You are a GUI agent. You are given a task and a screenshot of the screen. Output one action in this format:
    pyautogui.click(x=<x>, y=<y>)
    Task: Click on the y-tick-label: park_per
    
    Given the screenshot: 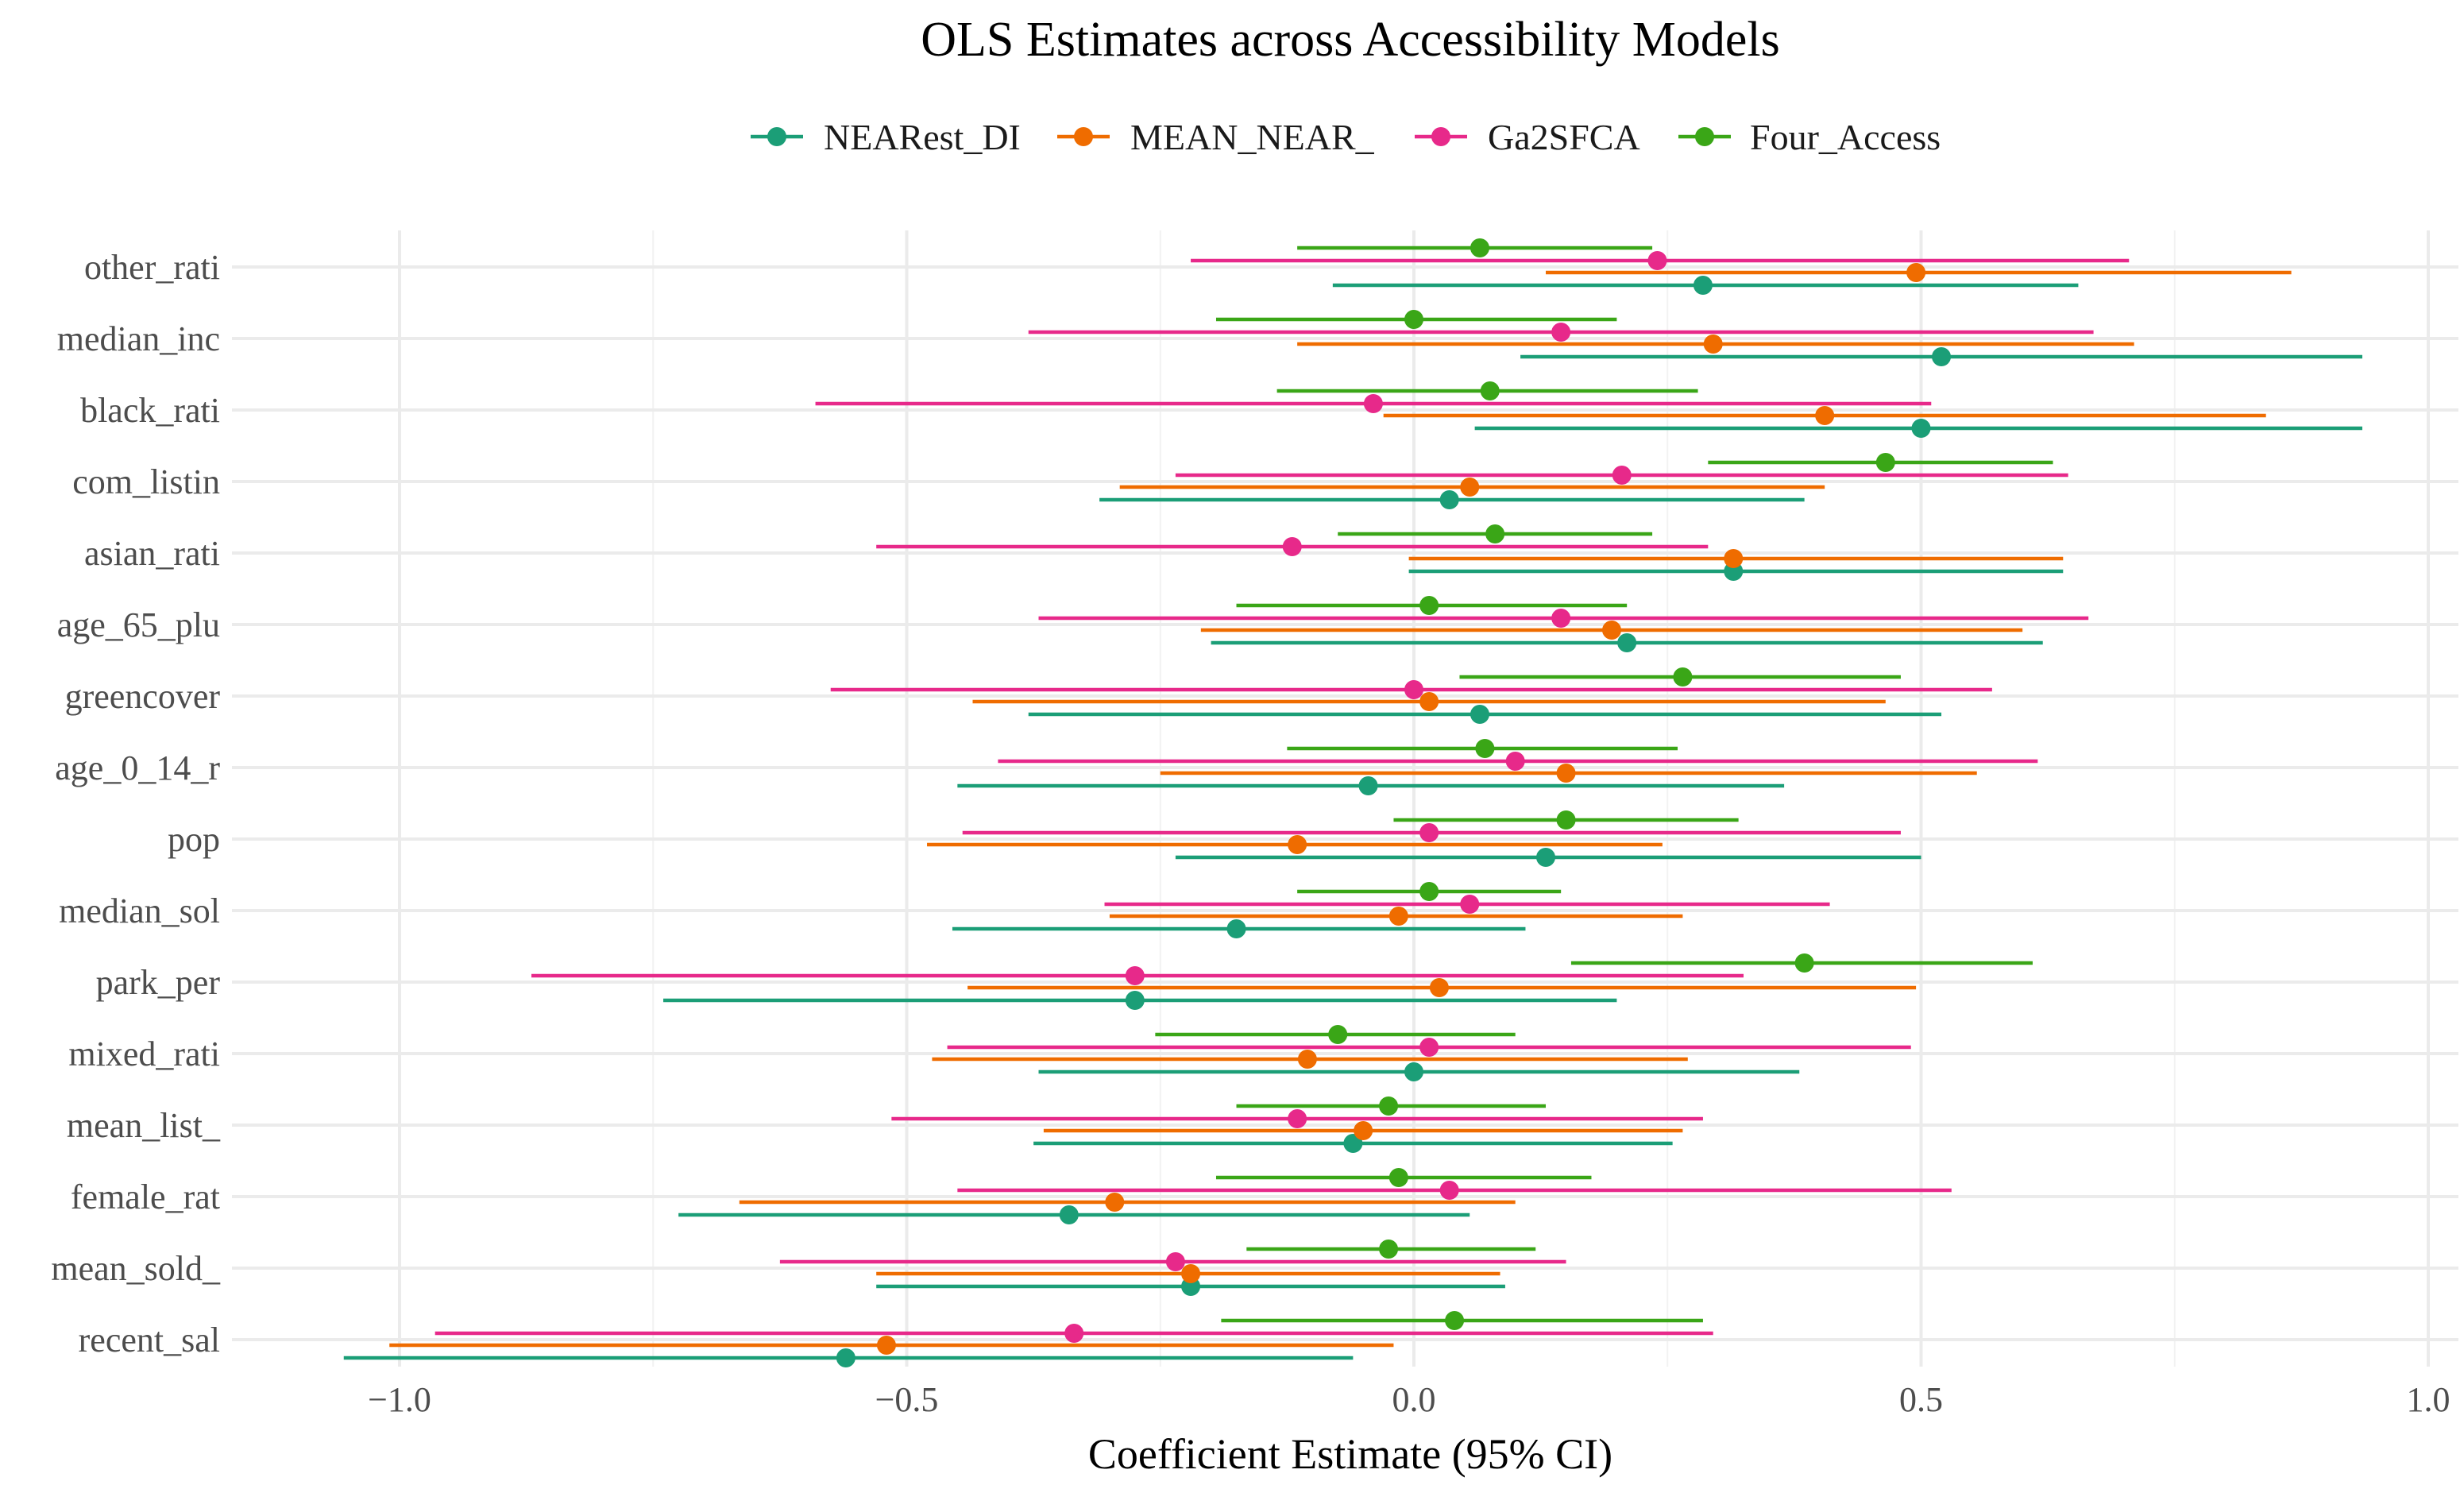 What is the action you would take?
    pyautogui.click(x=158, y=982)
    